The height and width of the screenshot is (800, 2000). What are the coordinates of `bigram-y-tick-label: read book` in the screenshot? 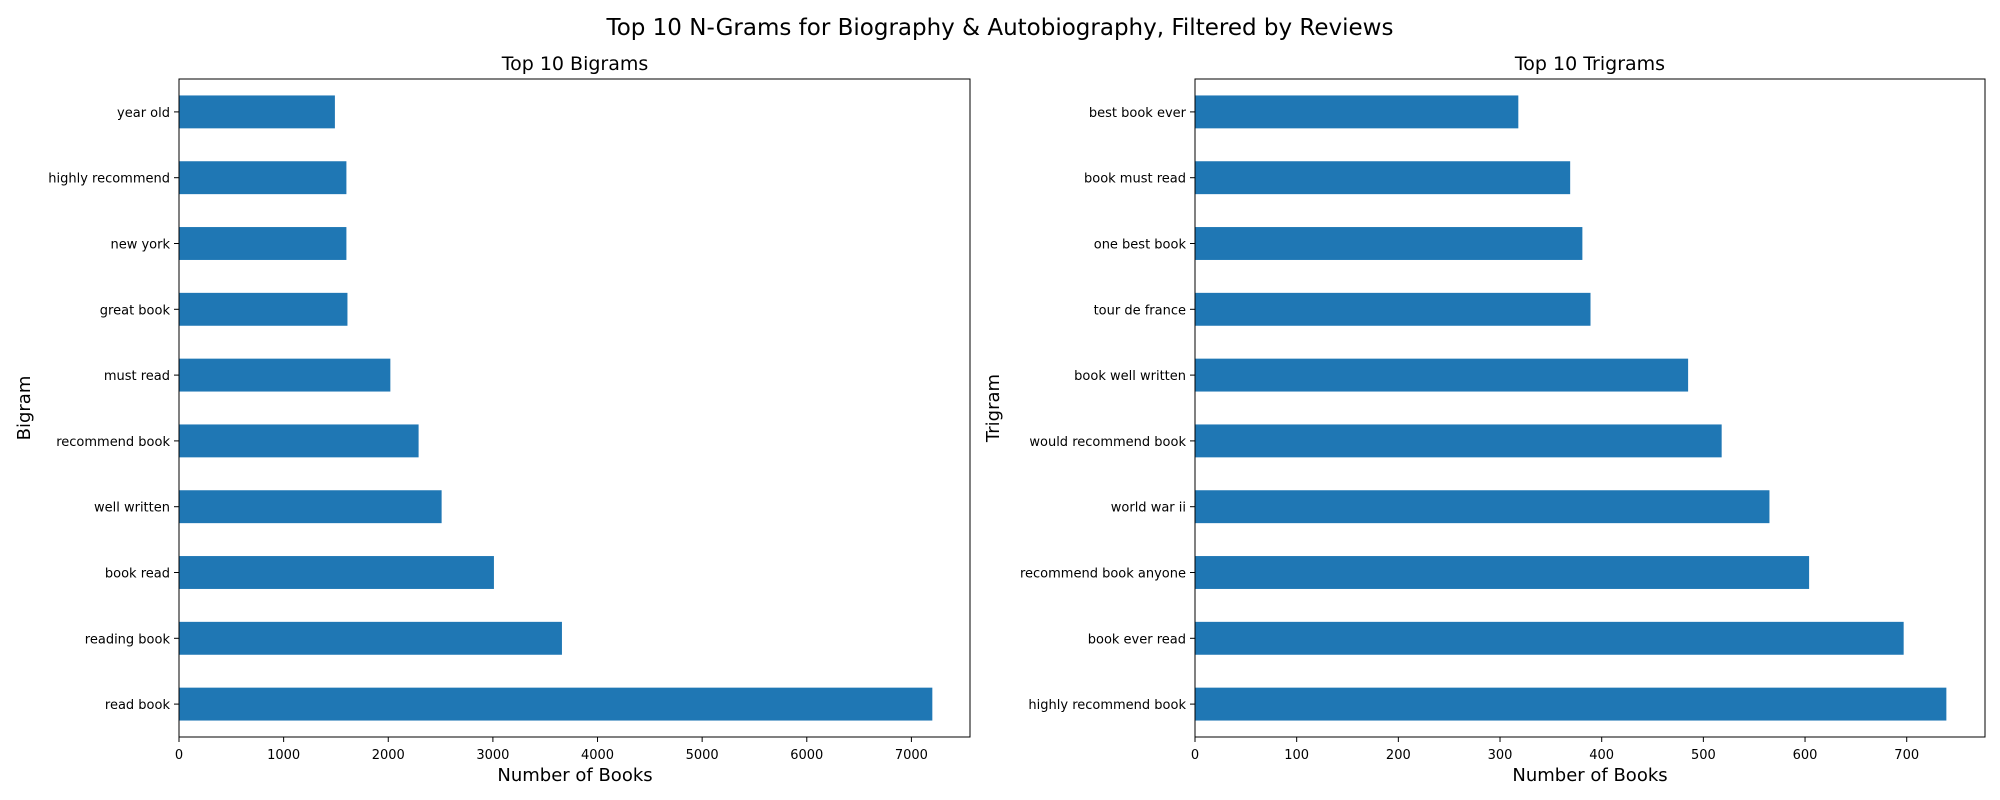 It's located at (138, 705).